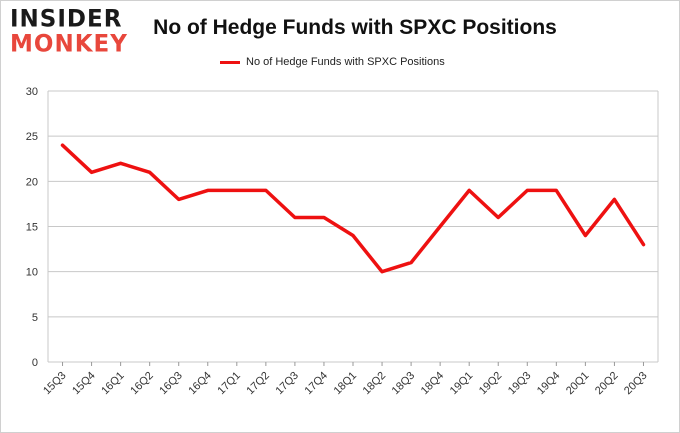  I want to click on y-axis-ticks: 0 5 10 15 20 25 30, so click(32, 227).